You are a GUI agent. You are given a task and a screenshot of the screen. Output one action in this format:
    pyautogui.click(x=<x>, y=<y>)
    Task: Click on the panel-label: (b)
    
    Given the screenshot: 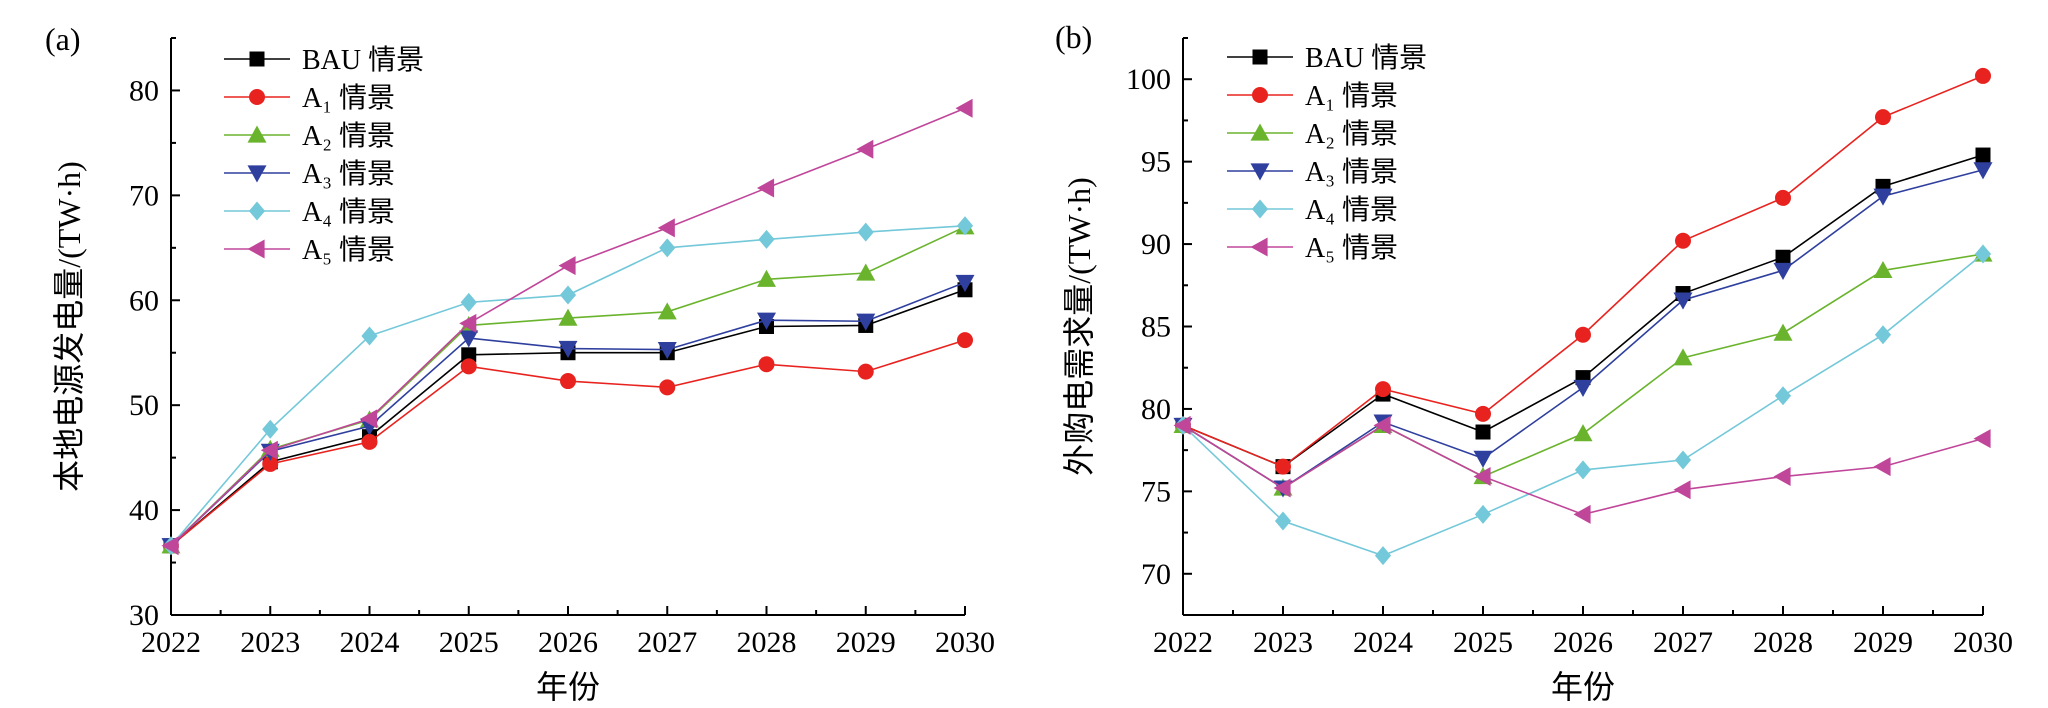 What is the action you would take?
    pyautogui.click(x=1073, y=37)
    